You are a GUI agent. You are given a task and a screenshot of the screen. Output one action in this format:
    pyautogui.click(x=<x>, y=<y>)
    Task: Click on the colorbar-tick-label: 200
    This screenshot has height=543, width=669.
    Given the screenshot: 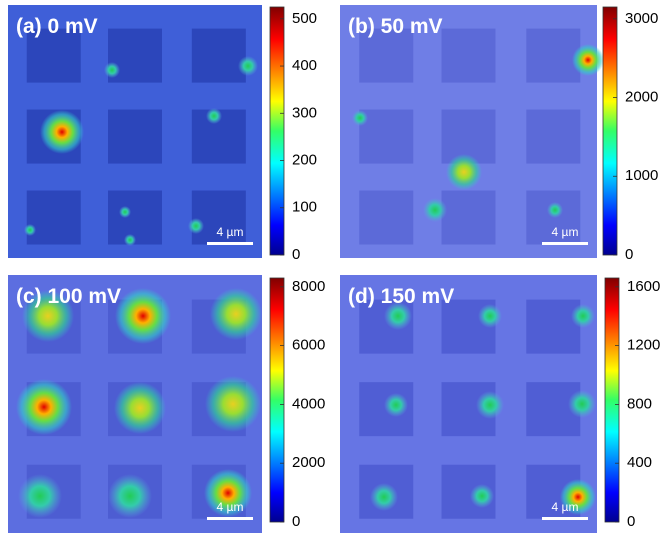 What is the action you would take?
    pyautogui.click(x=304, y=159)
    